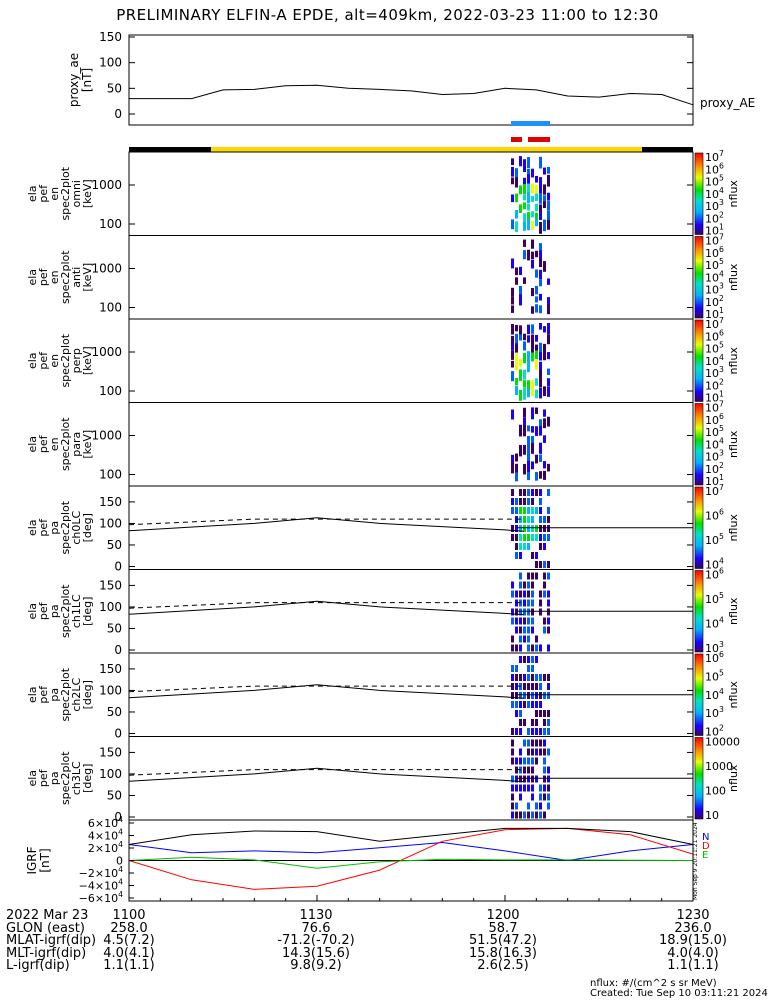  I want to click on science-zone-bars, so click(530, 131).